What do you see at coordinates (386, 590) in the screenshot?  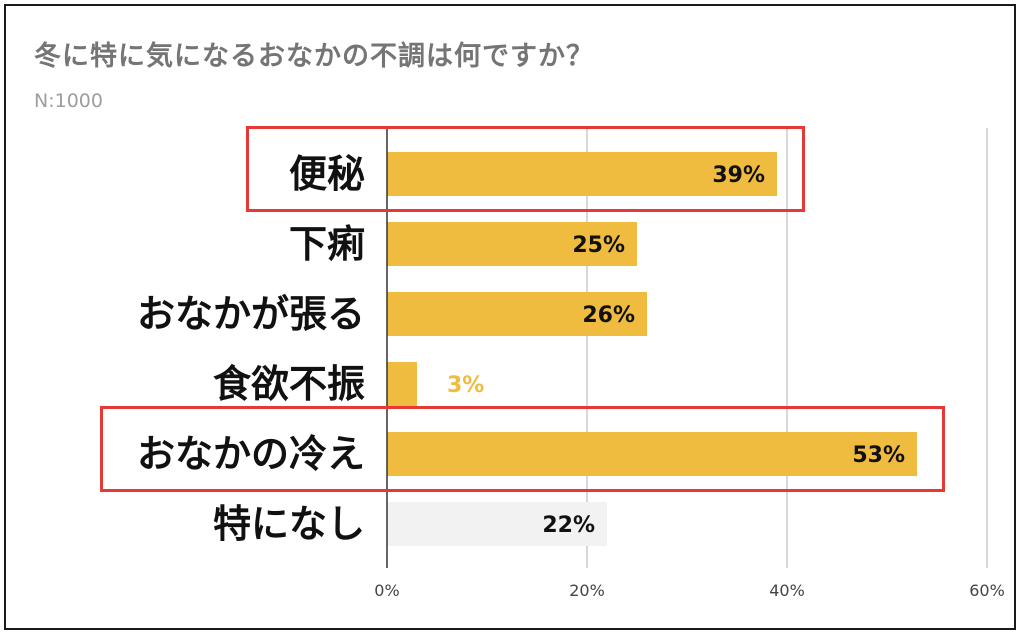 I see `x-tick-label: 0%` at bounding box center [386, 590].